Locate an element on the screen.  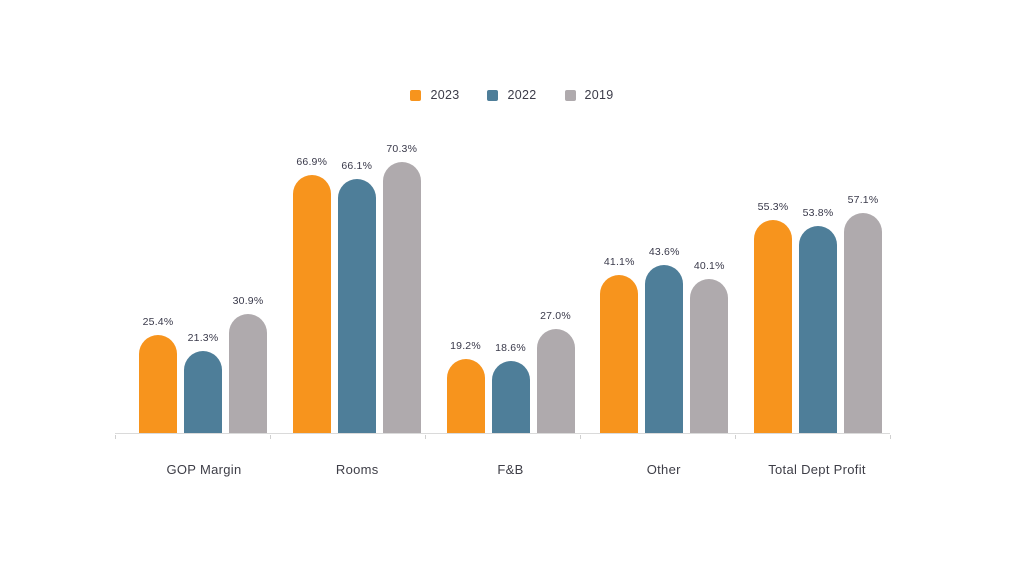
bar-value-label: 19.2% is located at coordinates (465, 346).